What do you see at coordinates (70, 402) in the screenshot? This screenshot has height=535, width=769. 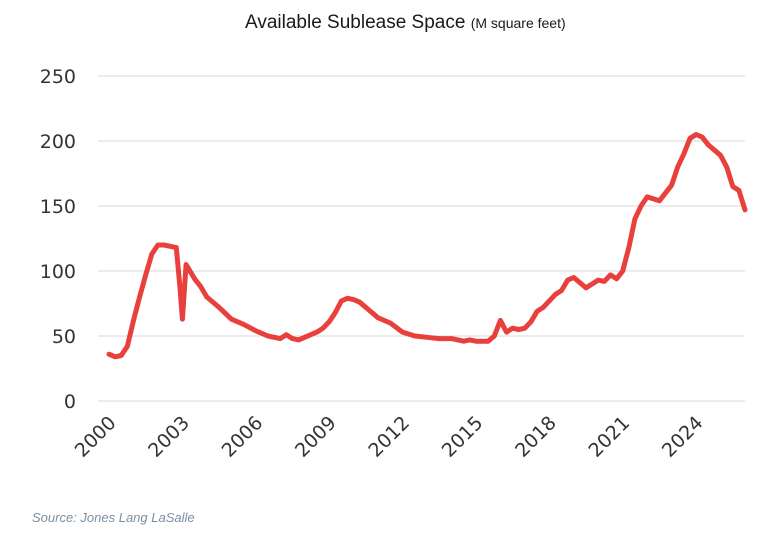 I see `y-tick-label: 0` at bounding box center [70, 402].